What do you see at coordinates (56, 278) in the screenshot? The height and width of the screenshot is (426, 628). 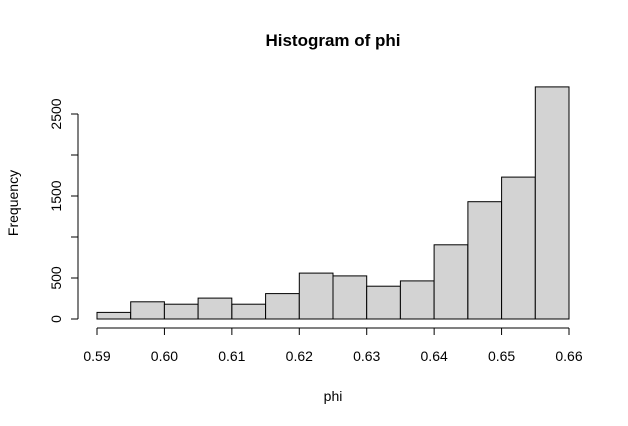 I see `y-tick-label: 500` at bounding box center [56, 278].